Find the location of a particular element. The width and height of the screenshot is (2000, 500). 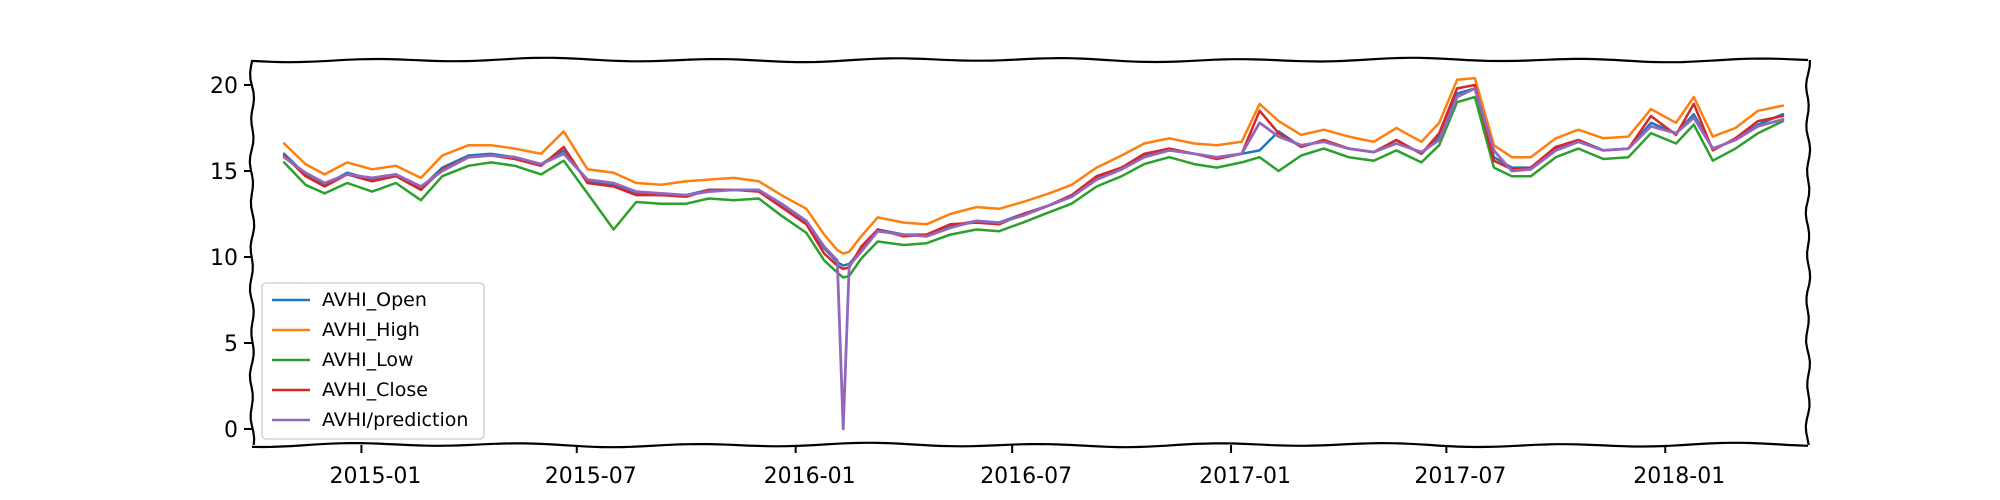

legend-label: AVHI_High is located at coordinates (371, 330).